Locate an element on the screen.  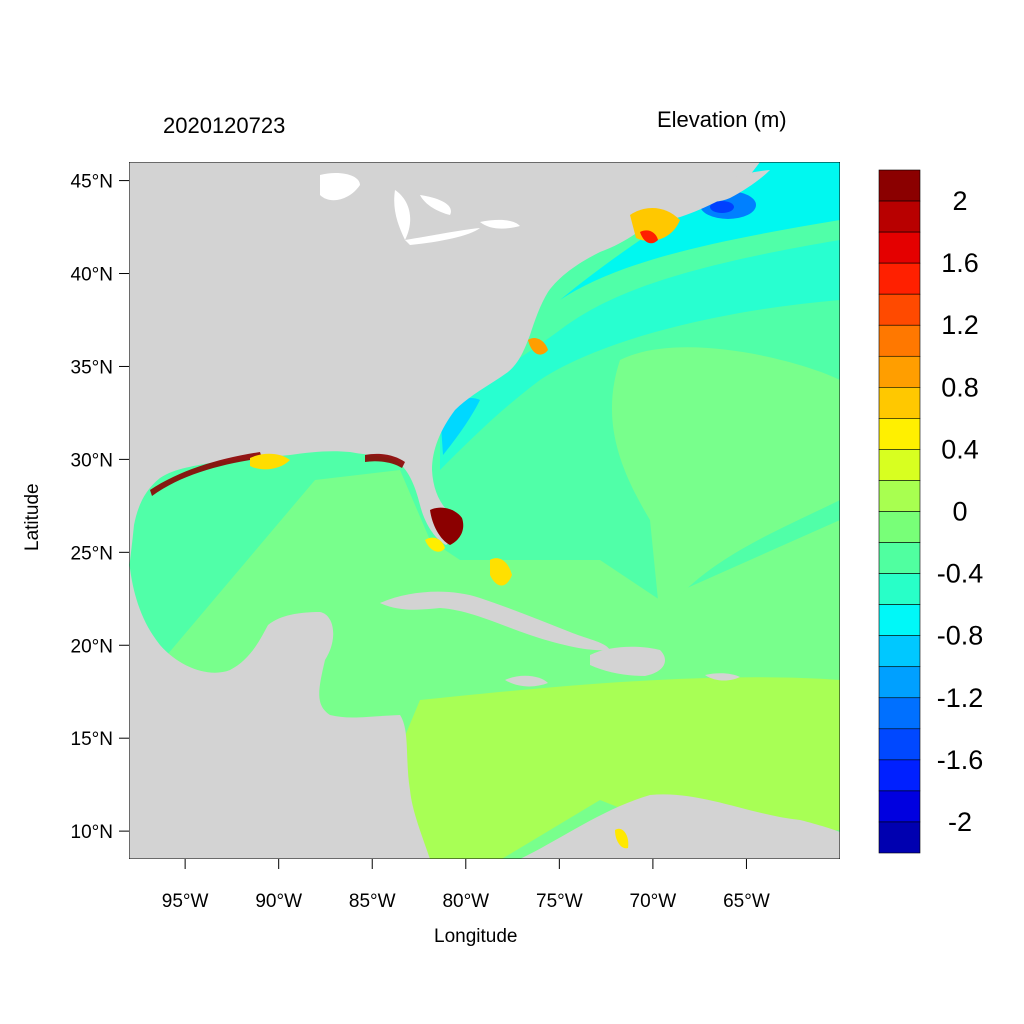
northeast-shelf-field is located at coordinates (700, 231).